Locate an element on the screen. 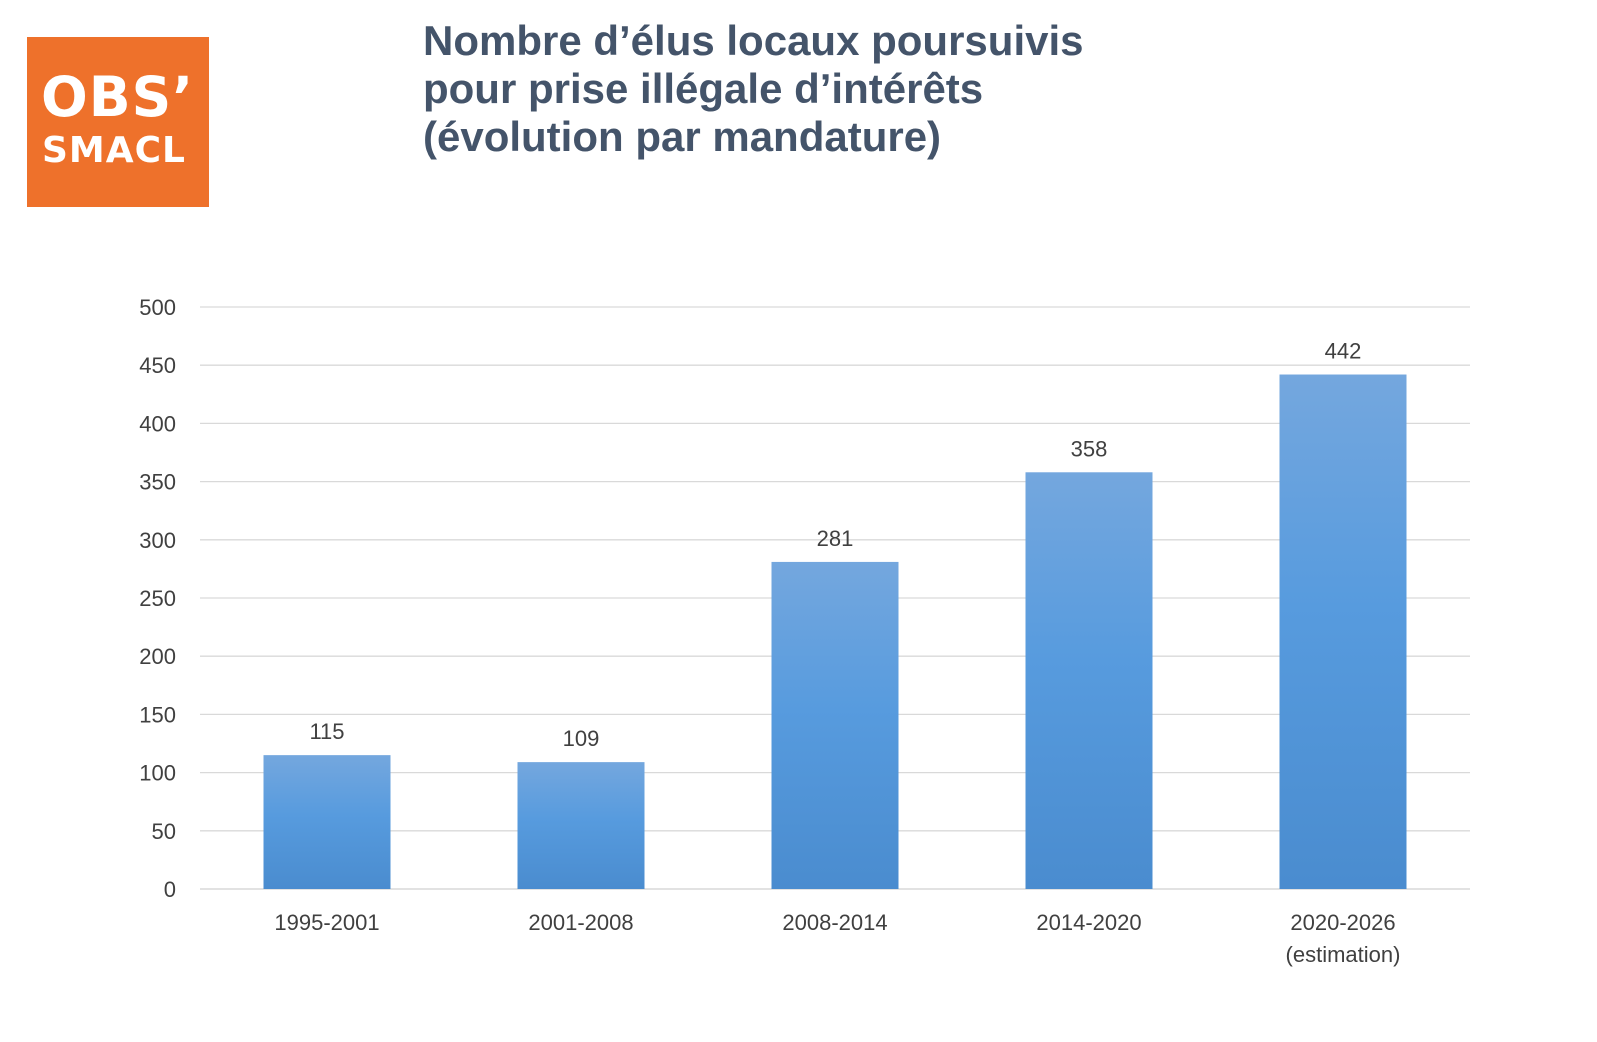 The width and height of the screenshot is (1597, 1042). x-tick-label: 2020-2026 (estimation) is located at coordinates (1343, 938).